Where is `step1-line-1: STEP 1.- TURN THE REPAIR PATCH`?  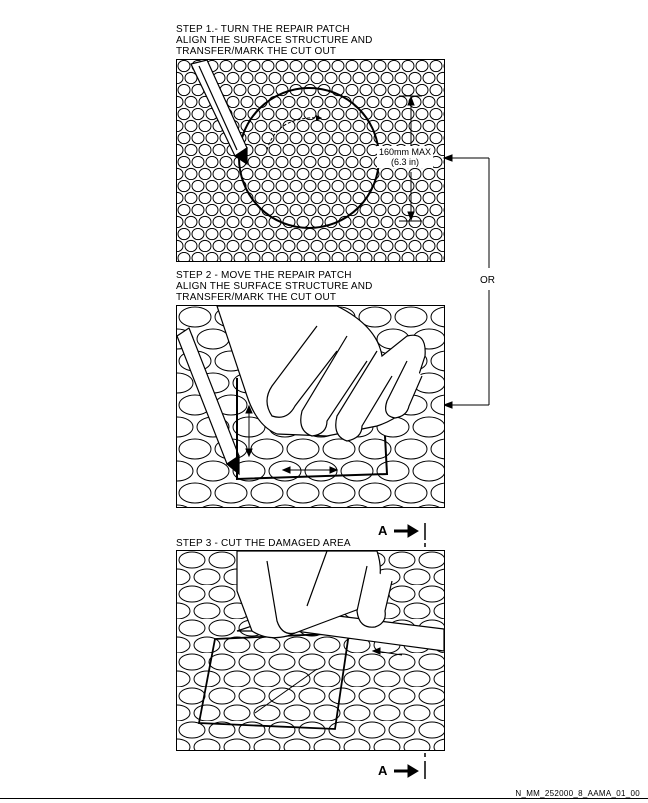
step1-line-1: STEP 1.- TURN THE REPAIR PATCH is located at coordinates (263, 29).